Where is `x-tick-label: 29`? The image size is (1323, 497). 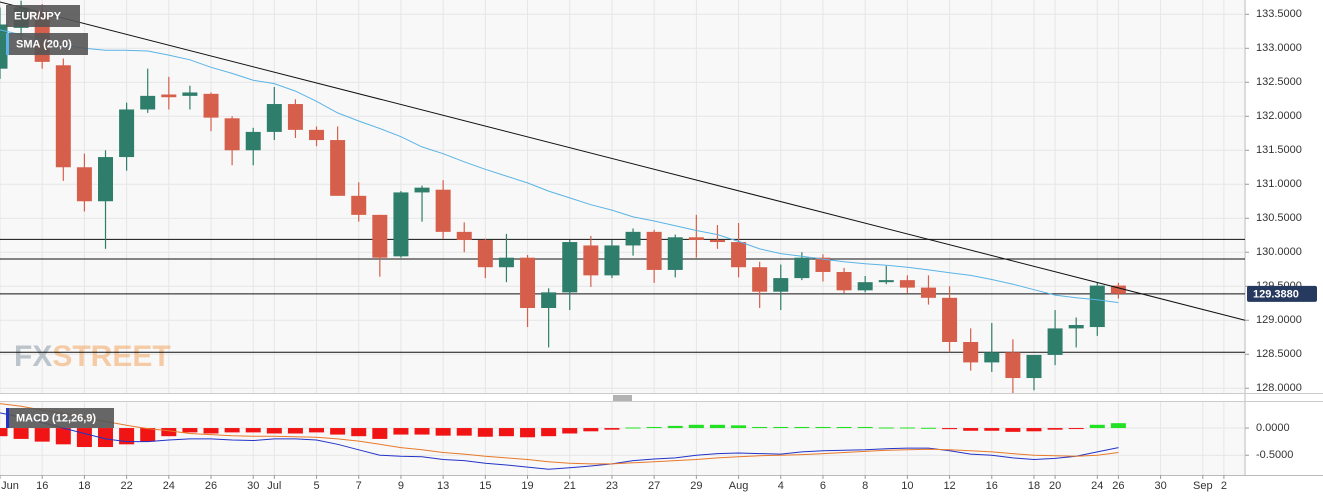 x-tick-label: 29 is located at coordinates (696, 486).